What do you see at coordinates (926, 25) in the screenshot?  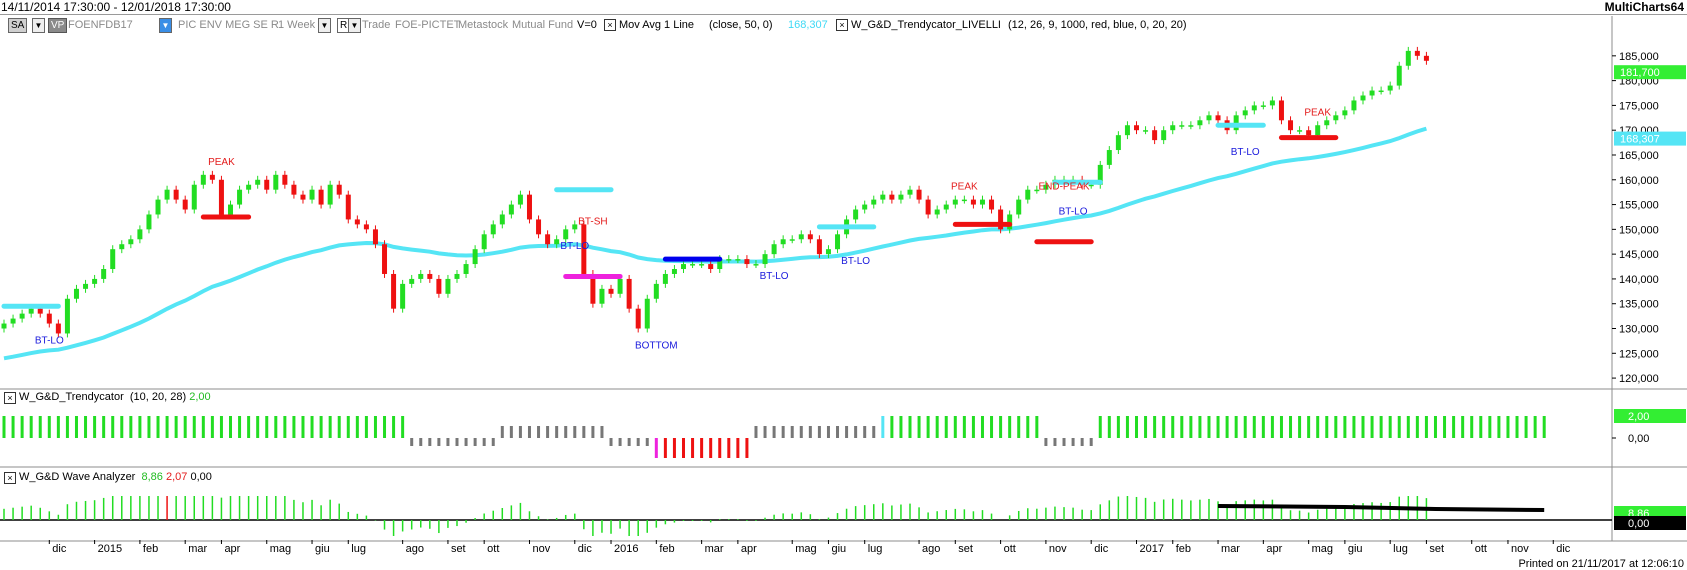 I see `study2-name: W_G&D_Trendycator_LIVELLI` at bounding box center [926, 25].